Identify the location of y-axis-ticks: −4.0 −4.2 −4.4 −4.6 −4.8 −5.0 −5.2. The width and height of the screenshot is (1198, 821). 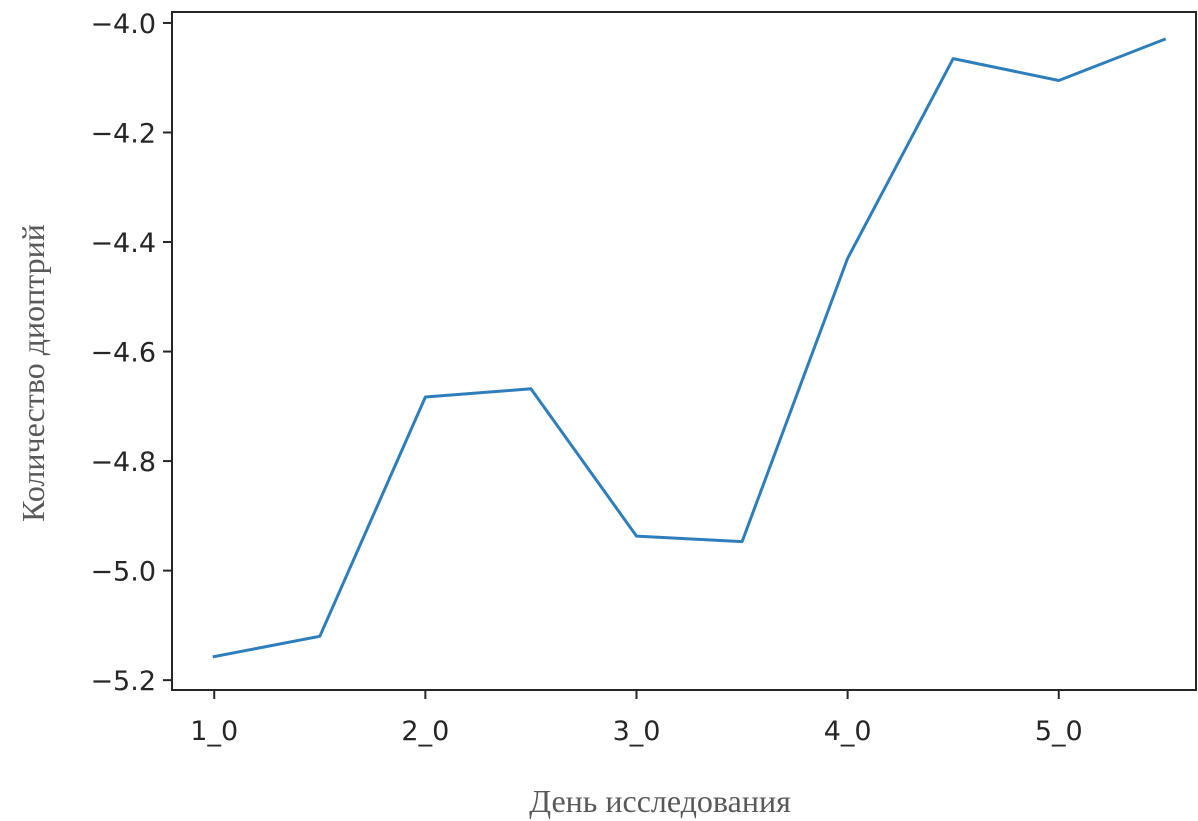
(131, 353).